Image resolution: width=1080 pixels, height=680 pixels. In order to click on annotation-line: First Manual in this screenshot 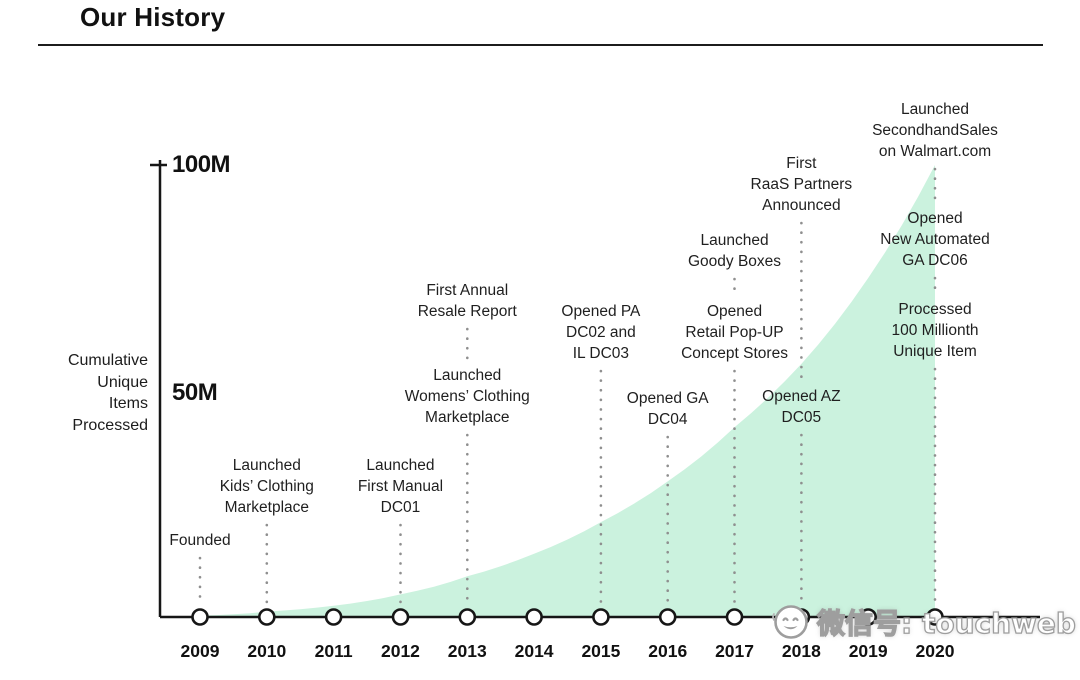, I will do `click(400, 486)`.